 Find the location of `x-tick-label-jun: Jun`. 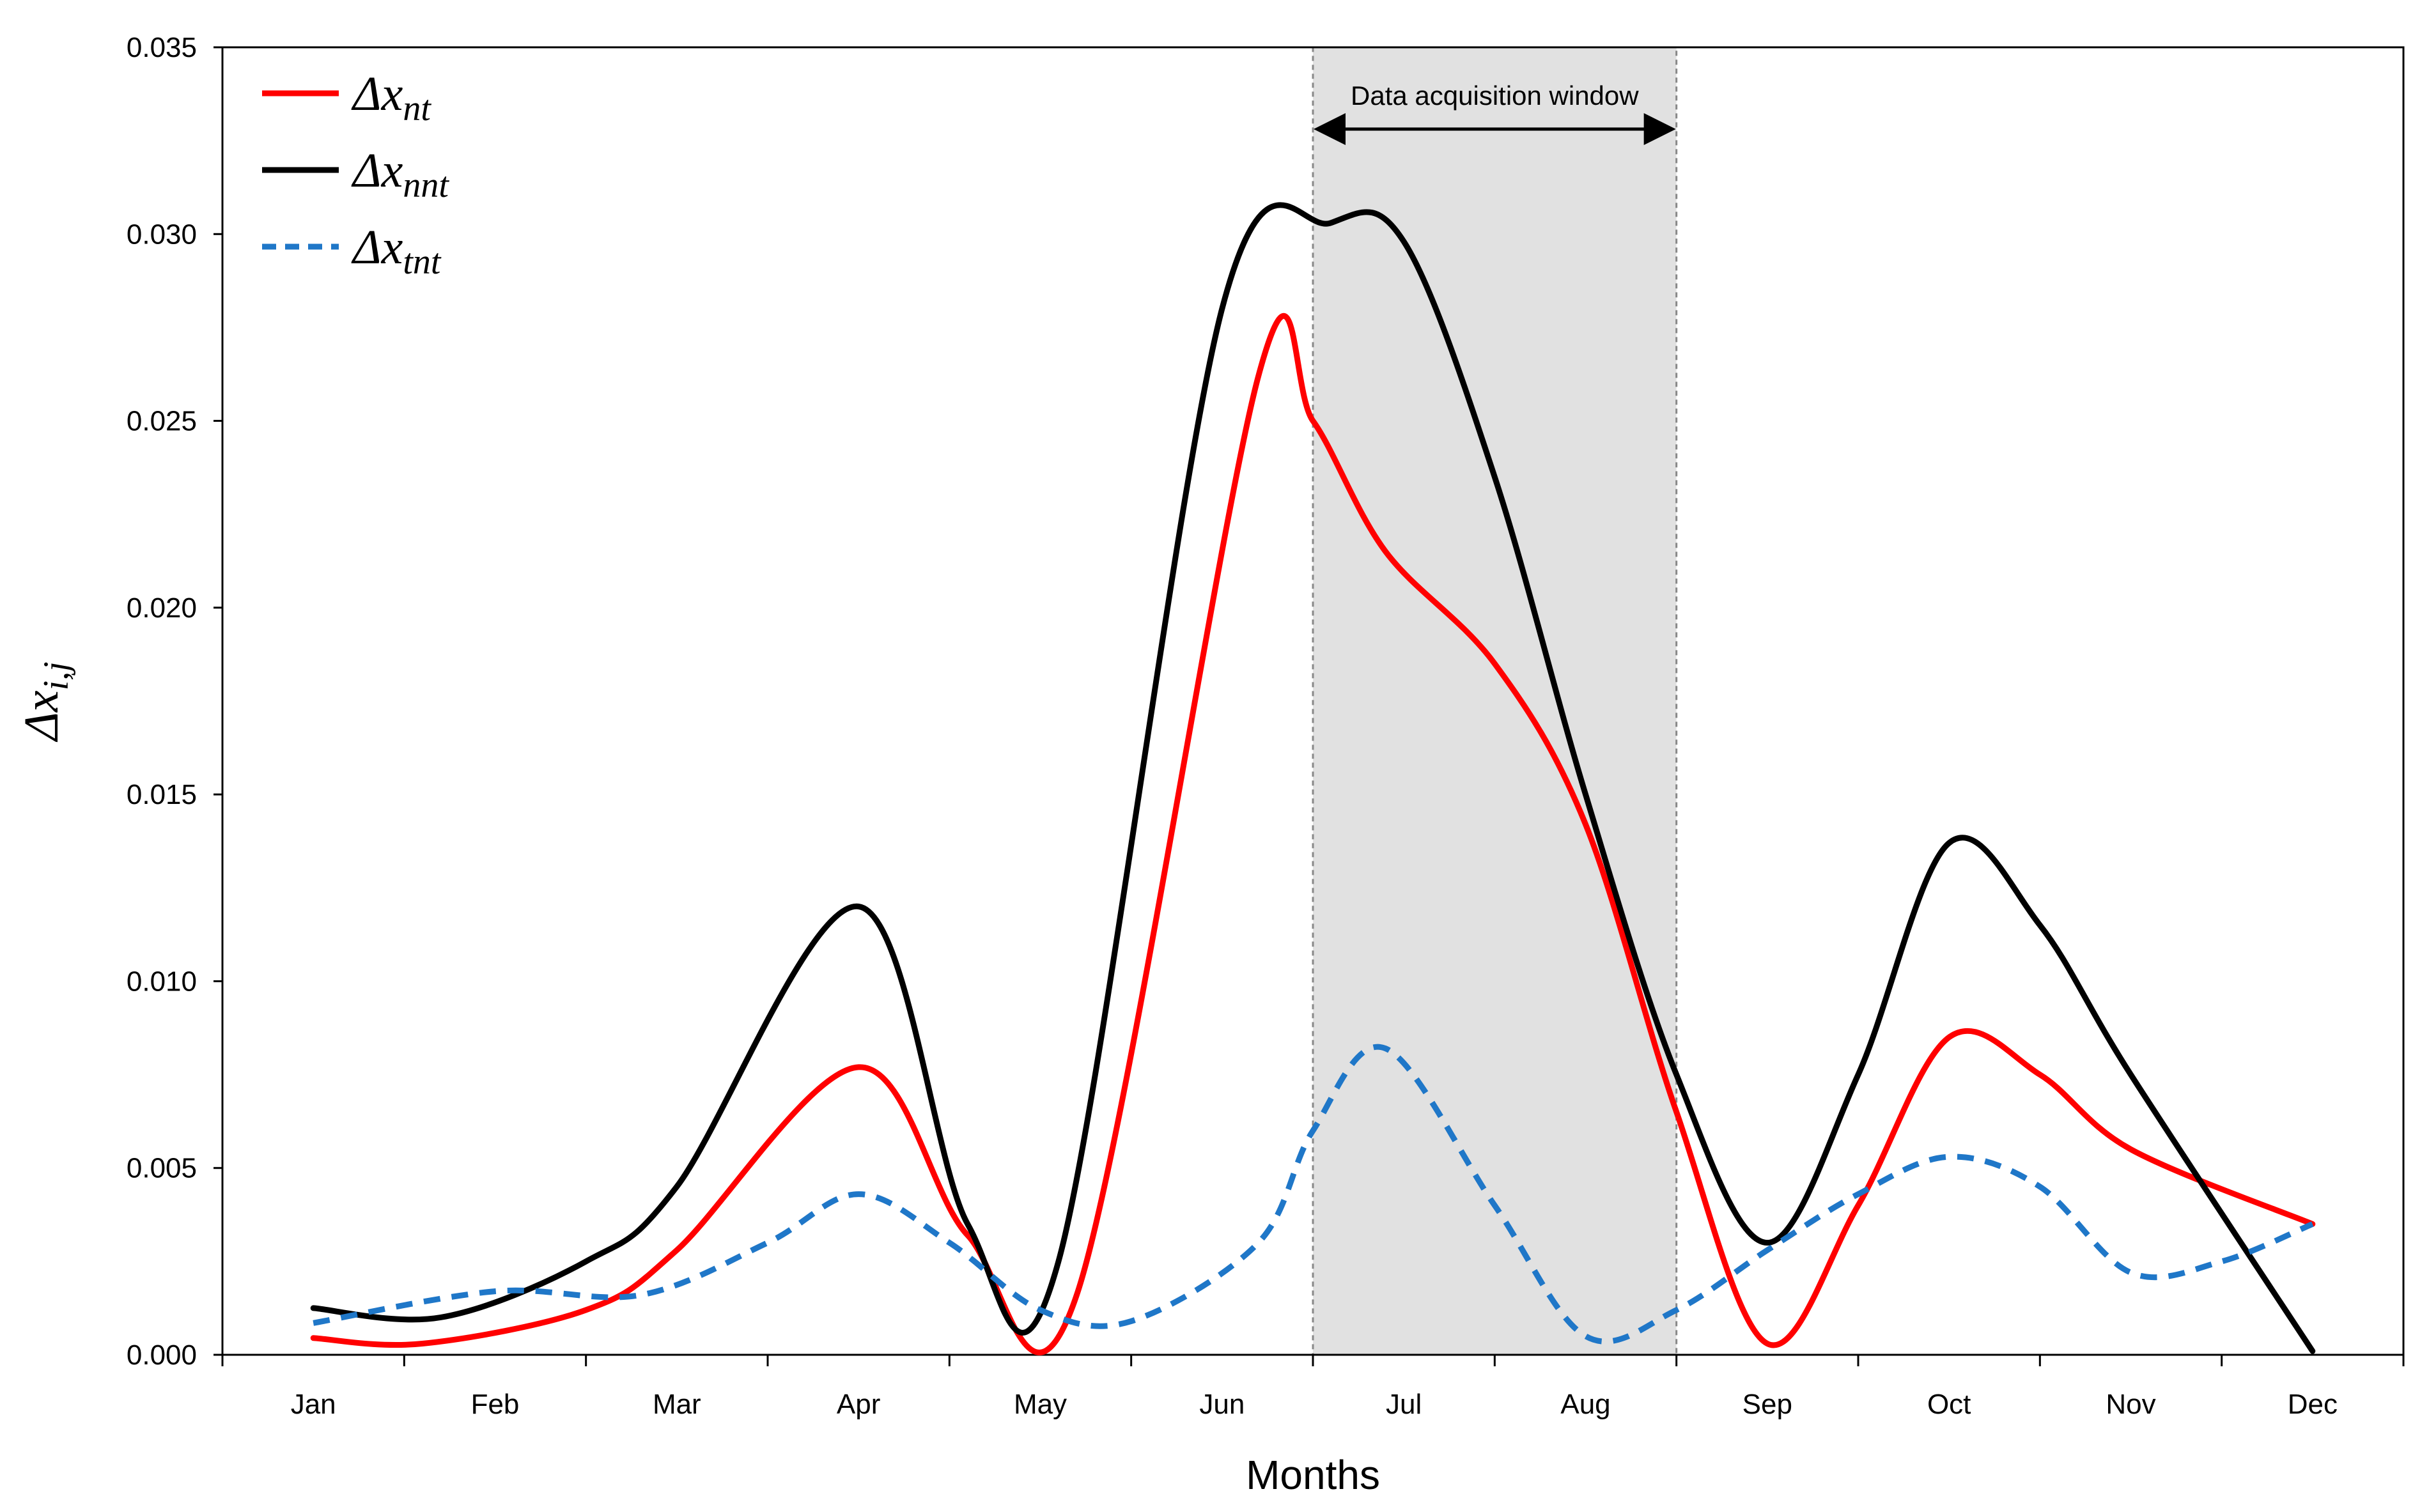

x-tick-label-jun: Jun is located at coordinates (1222, 1404).